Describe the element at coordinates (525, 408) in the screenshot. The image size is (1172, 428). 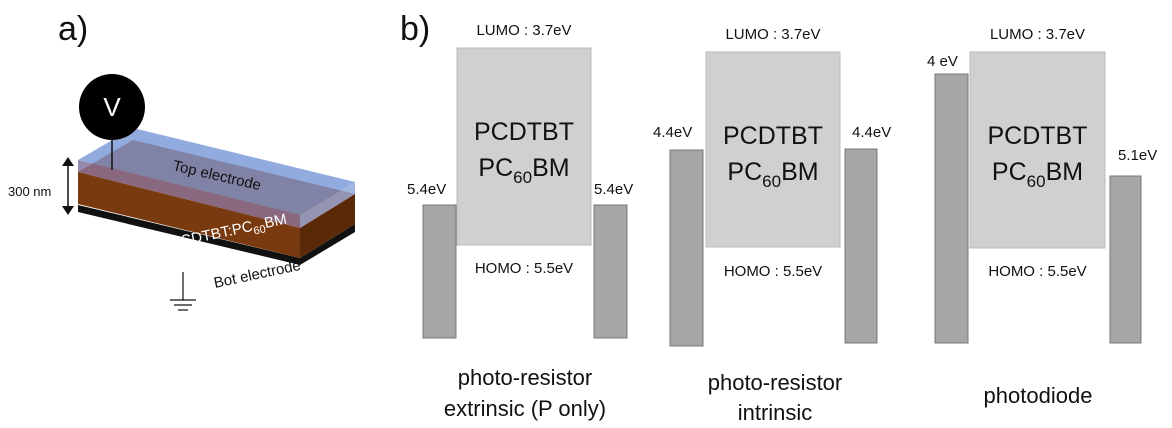
I see `caption: extrinsic (P only)` at that location.